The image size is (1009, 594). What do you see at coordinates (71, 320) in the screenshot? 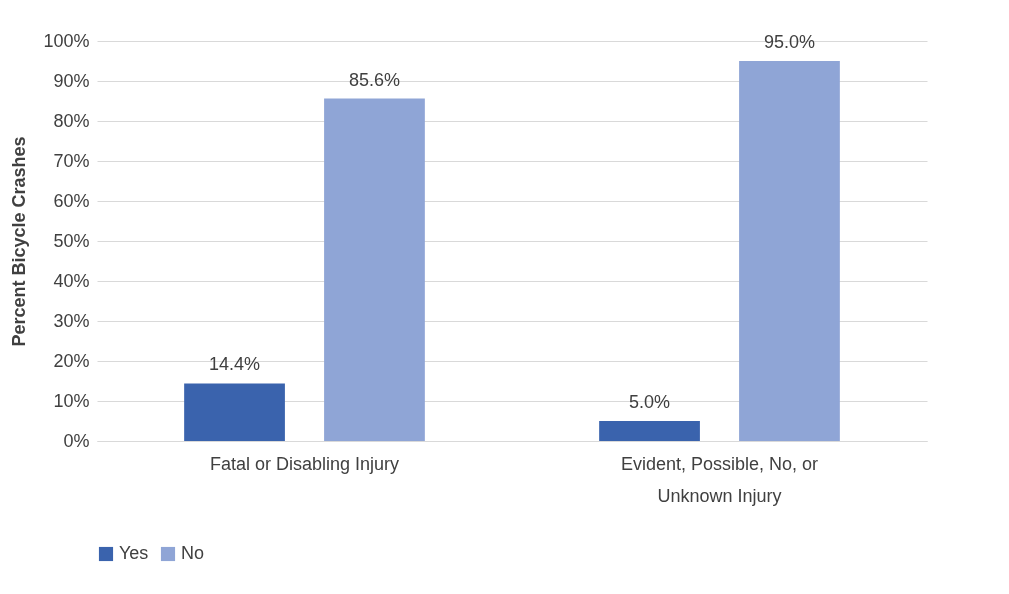
I see `y-tick-label: 30%` at bounding box center [71, 320].